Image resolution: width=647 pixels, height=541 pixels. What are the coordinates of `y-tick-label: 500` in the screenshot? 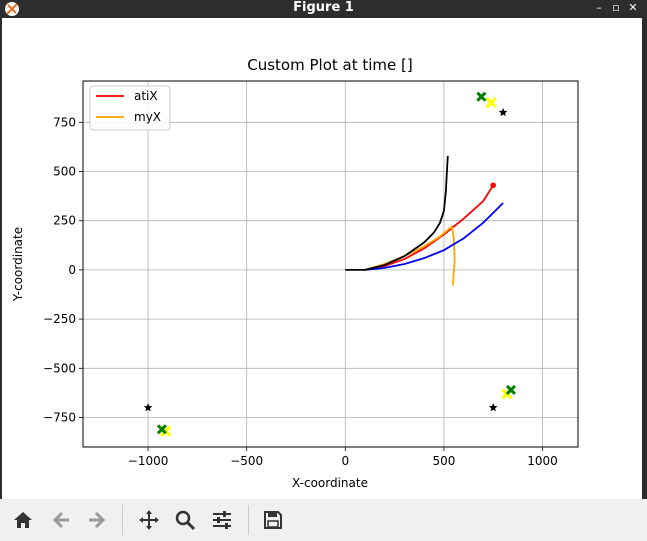 It's located at (64, 172).